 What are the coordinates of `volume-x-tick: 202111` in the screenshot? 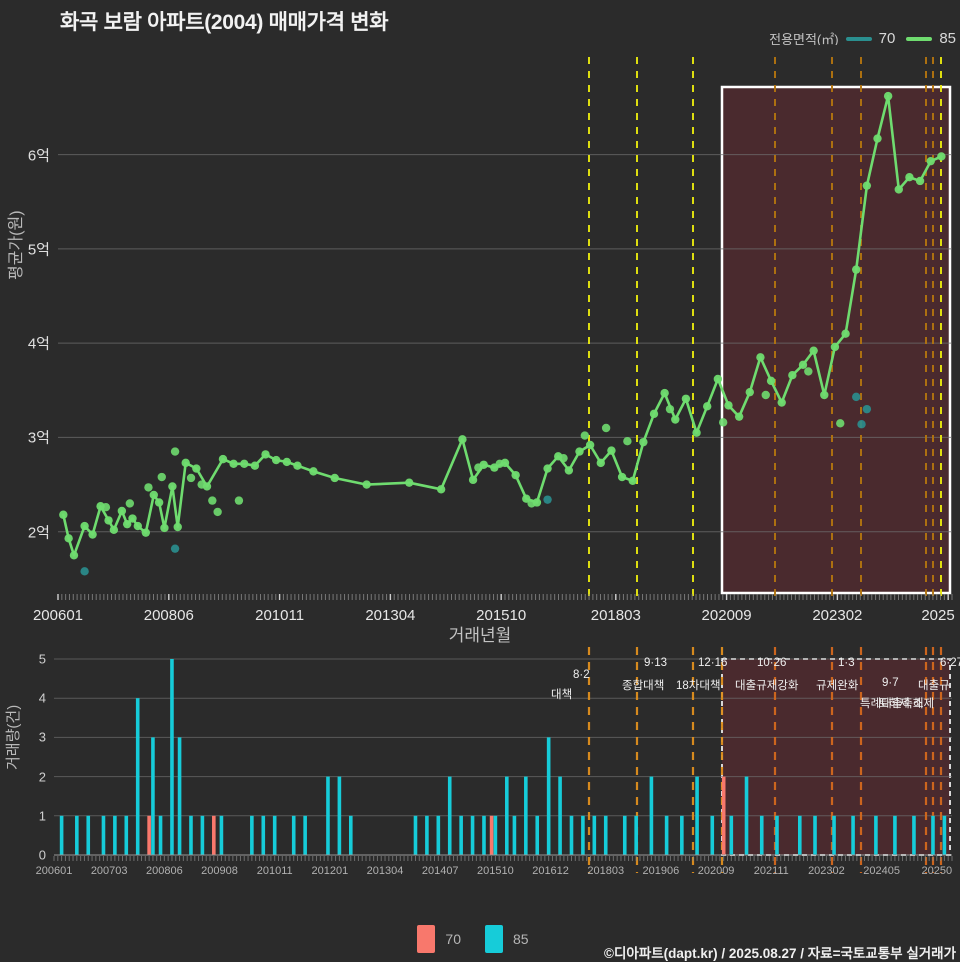 It's located at (771, 871).